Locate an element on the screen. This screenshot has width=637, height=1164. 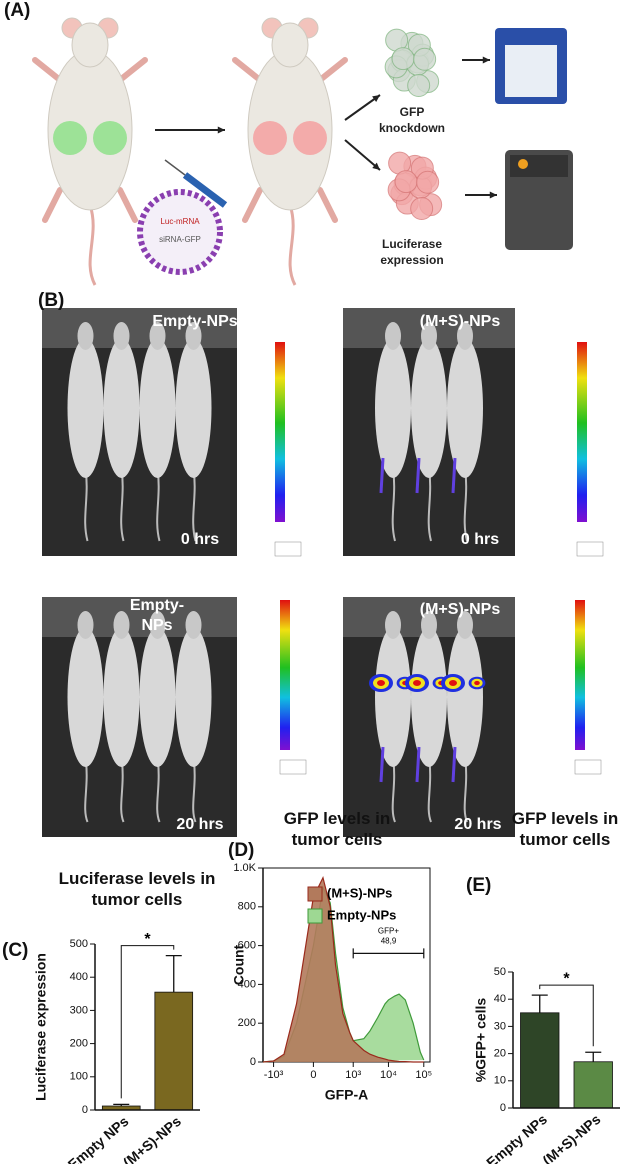
significance-bracket is located at coordinates (566, 1015).